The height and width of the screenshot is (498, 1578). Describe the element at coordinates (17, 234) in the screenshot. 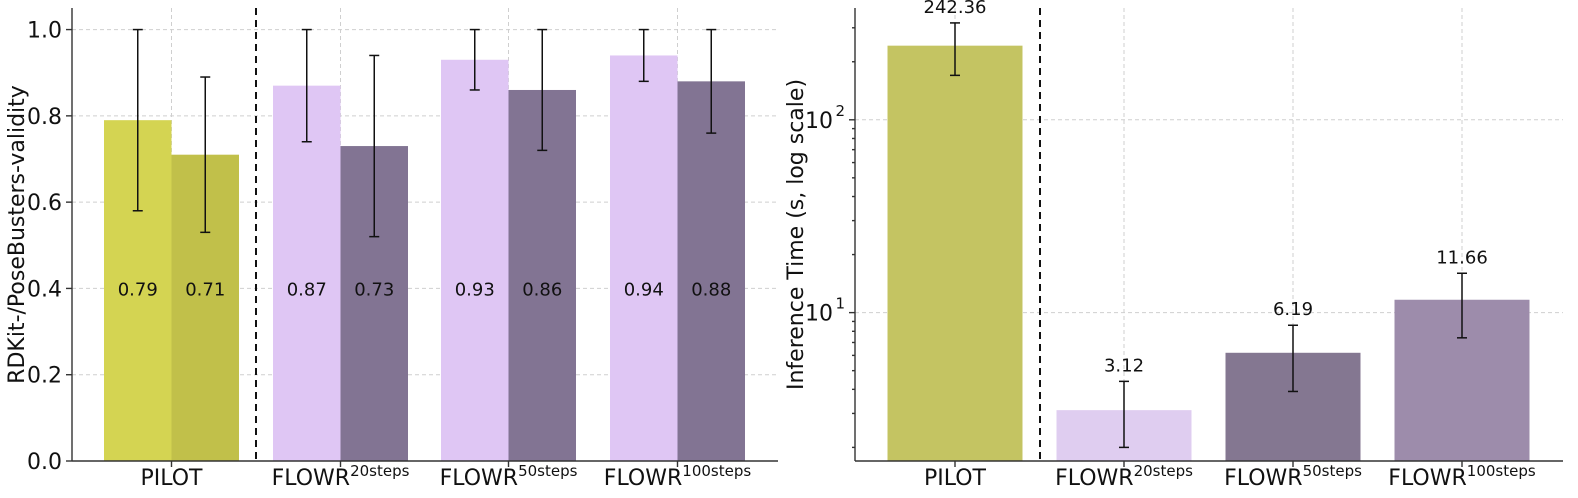

I see `left-y-axis-label: RDKit-/PoseBusters-validity` at that location.